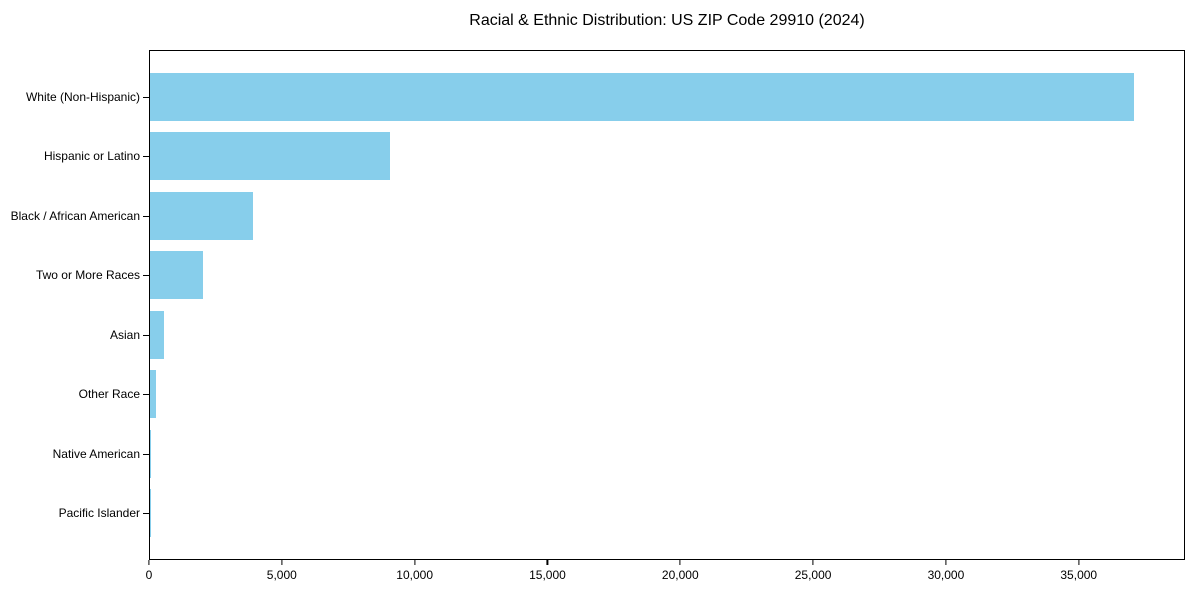 The height and width of the screenshot is (600, 1200). I want to click on bar-two-or-more-races, so click(177, 275).